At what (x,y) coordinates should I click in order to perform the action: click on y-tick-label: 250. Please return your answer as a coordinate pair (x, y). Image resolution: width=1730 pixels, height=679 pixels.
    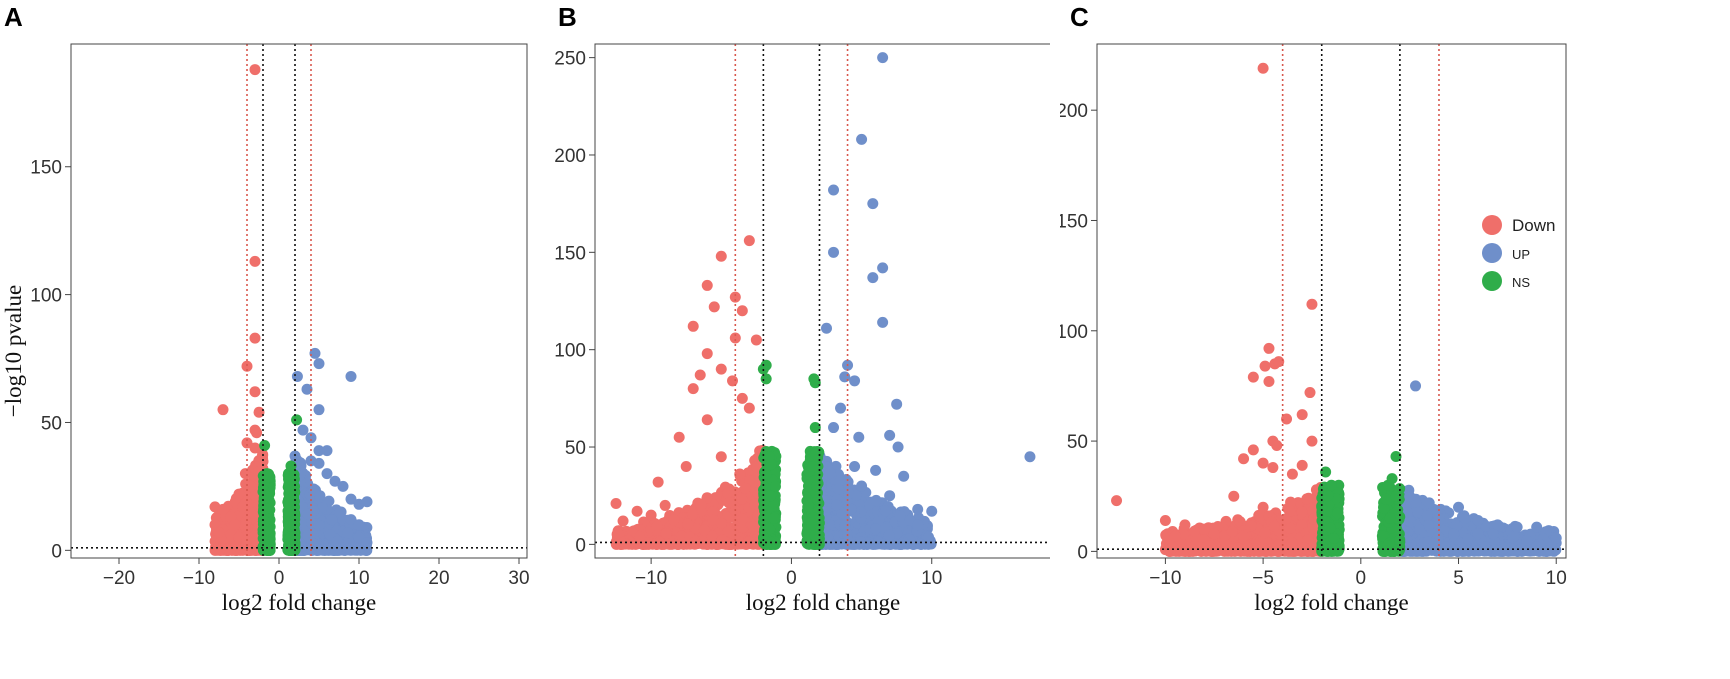
    Looking at the image, I should click on (570, 59).